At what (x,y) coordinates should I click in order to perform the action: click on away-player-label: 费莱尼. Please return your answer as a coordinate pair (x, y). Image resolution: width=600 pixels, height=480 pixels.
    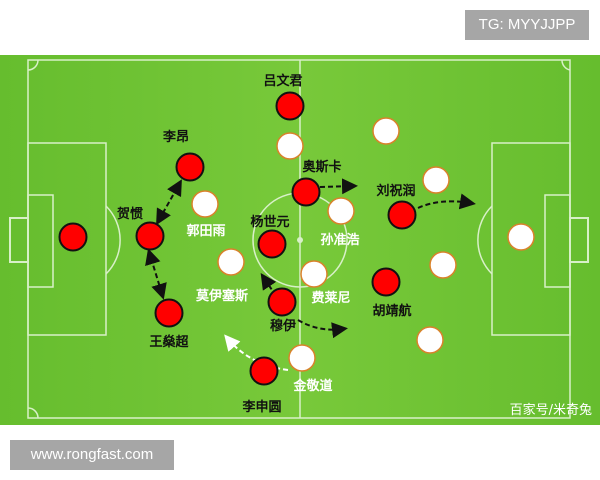
    Looking at the image, I should click on (330, 298).